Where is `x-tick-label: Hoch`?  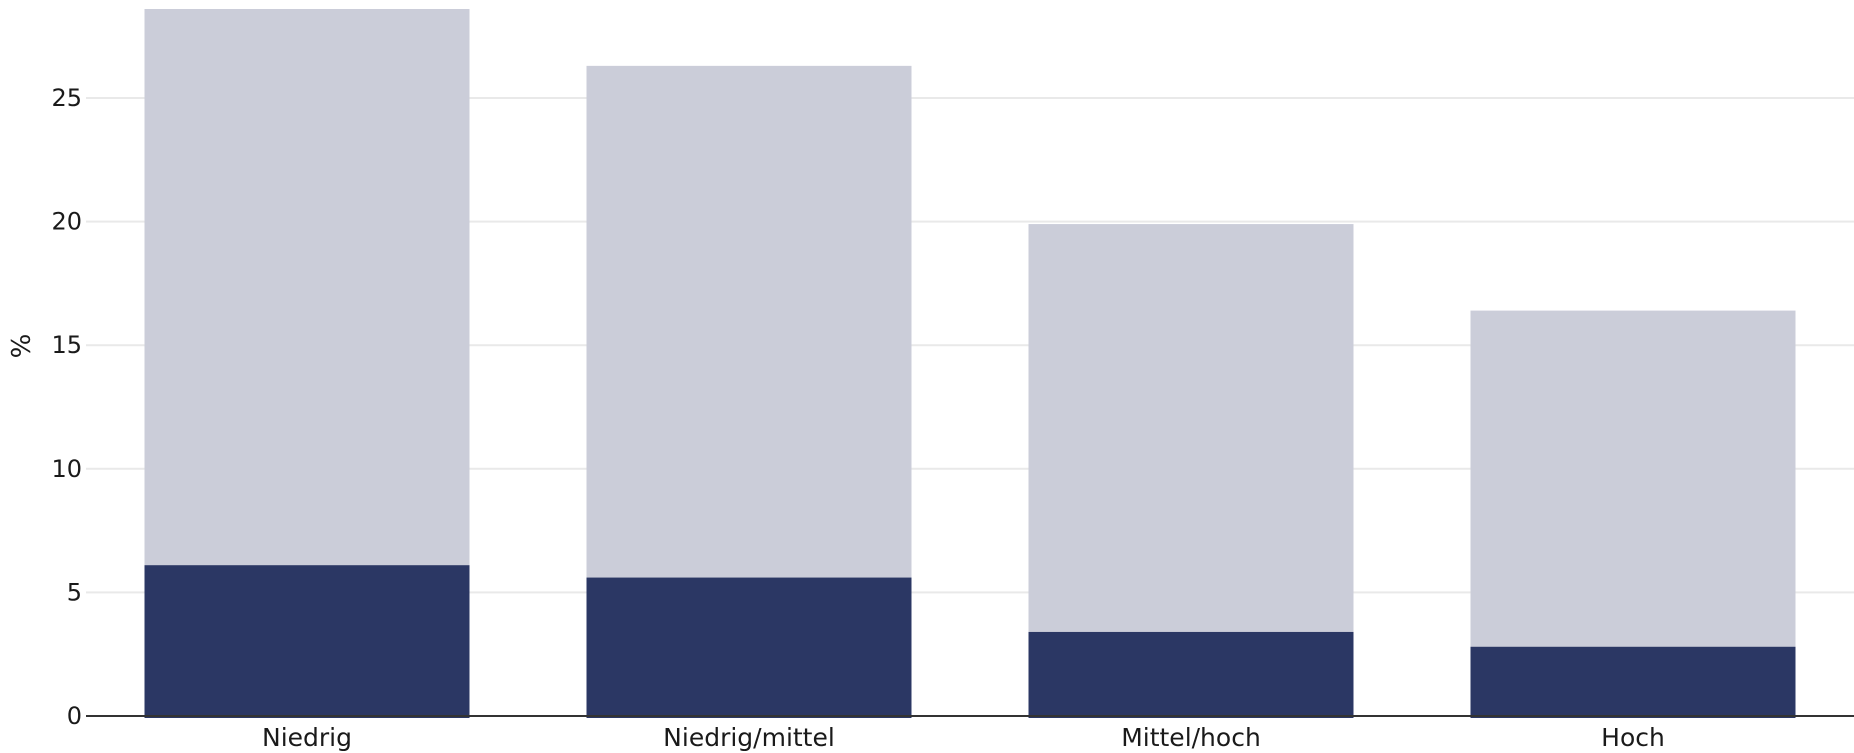 x-tick-label: Hoch is located at coordinates (1633, 737).